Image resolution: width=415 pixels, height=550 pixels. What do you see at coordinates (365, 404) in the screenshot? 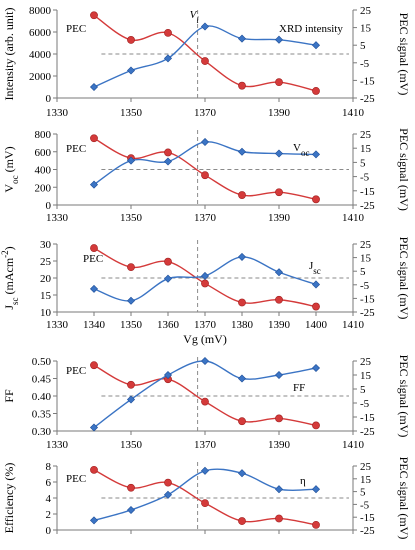
I see `right-tick-label: -5` at bounding box center [365, 404].